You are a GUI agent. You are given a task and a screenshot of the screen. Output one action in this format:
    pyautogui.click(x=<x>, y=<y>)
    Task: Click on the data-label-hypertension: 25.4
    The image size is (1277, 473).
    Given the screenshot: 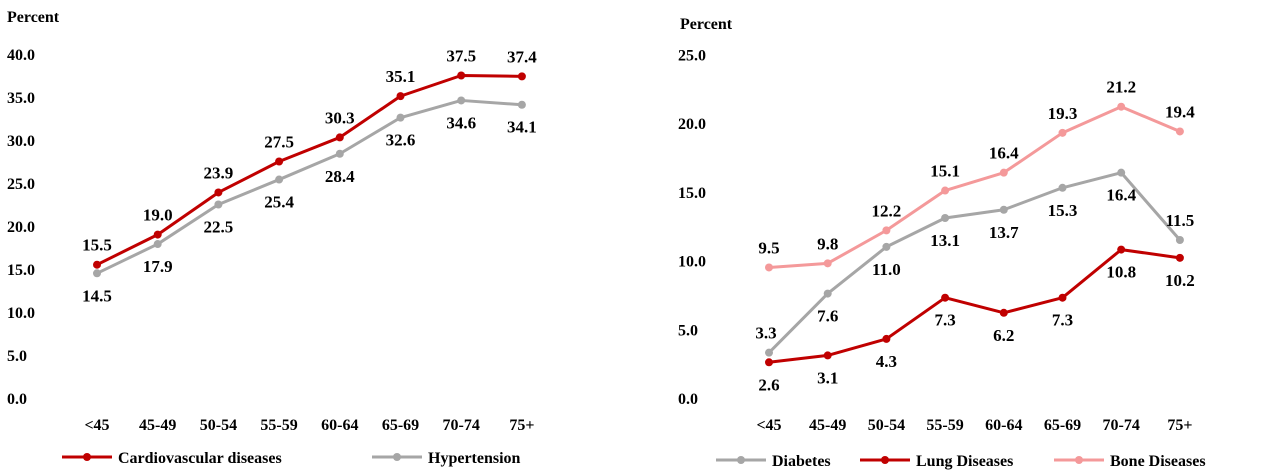 What is the action you would take?
    pyautogui.click(x=279, y=202)
    